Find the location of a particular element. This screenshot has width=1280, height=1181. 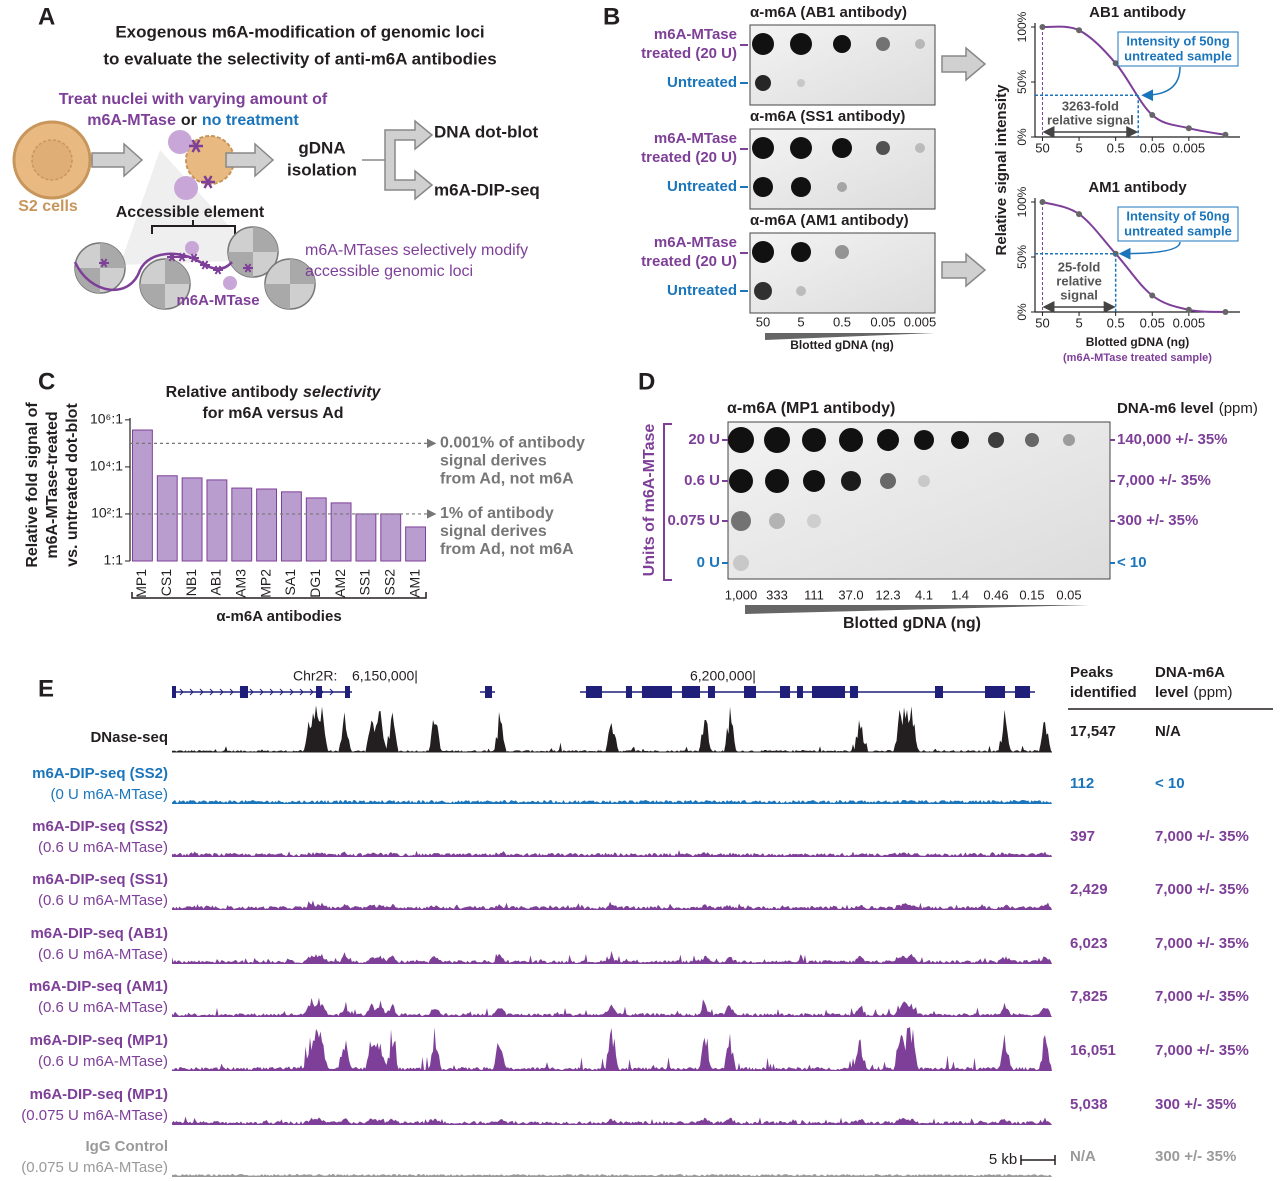

peak-count: 6,023 is located at coordinates (1089, 943).